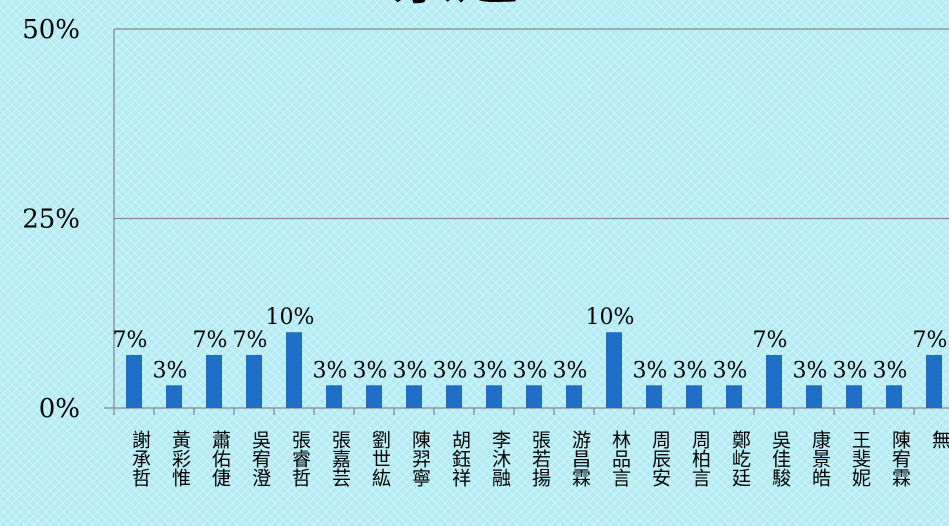 The height and width of the screenshot is (526, 949). Describe the element at coordinates (51, 220) in the screenshot. I see `y-tick-label: 25%` at that location.